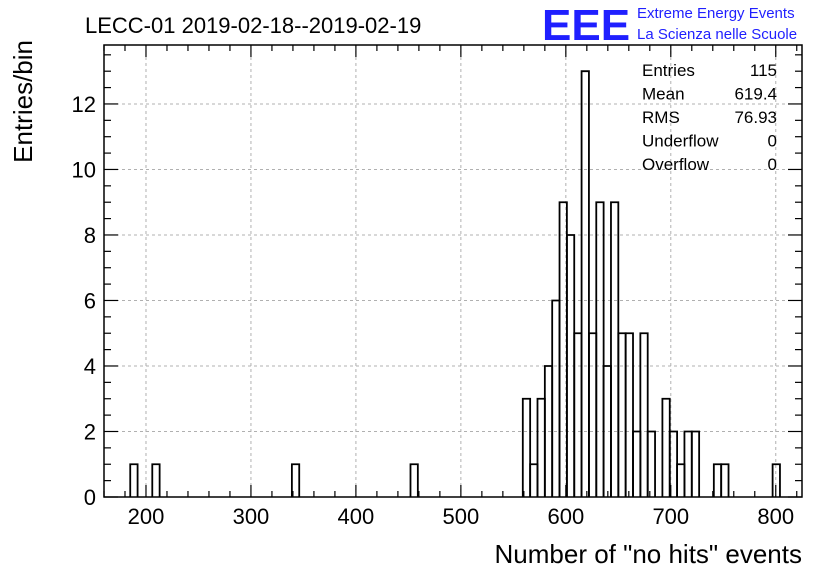 The height and width of the screenshot is (572, 836). I want to click on y-tick-label: 2, so click(90, 431).